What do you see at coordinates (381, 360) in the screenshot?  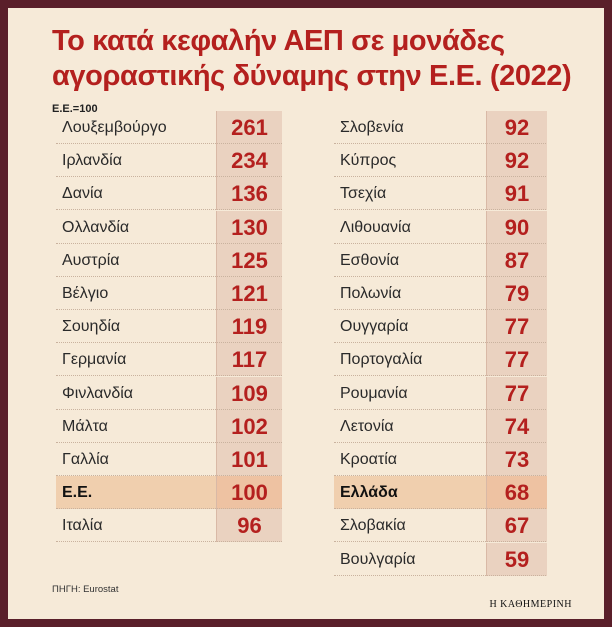 I see `country-name: Πορτογαλία` at bounding box center [381, 360].